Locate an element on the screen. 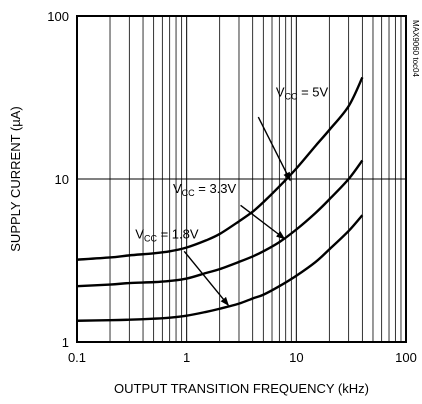 Image resolution: width=422 pixels, height=404 pixels. y-tick-label: 10 is located at coordinates (62, 179).